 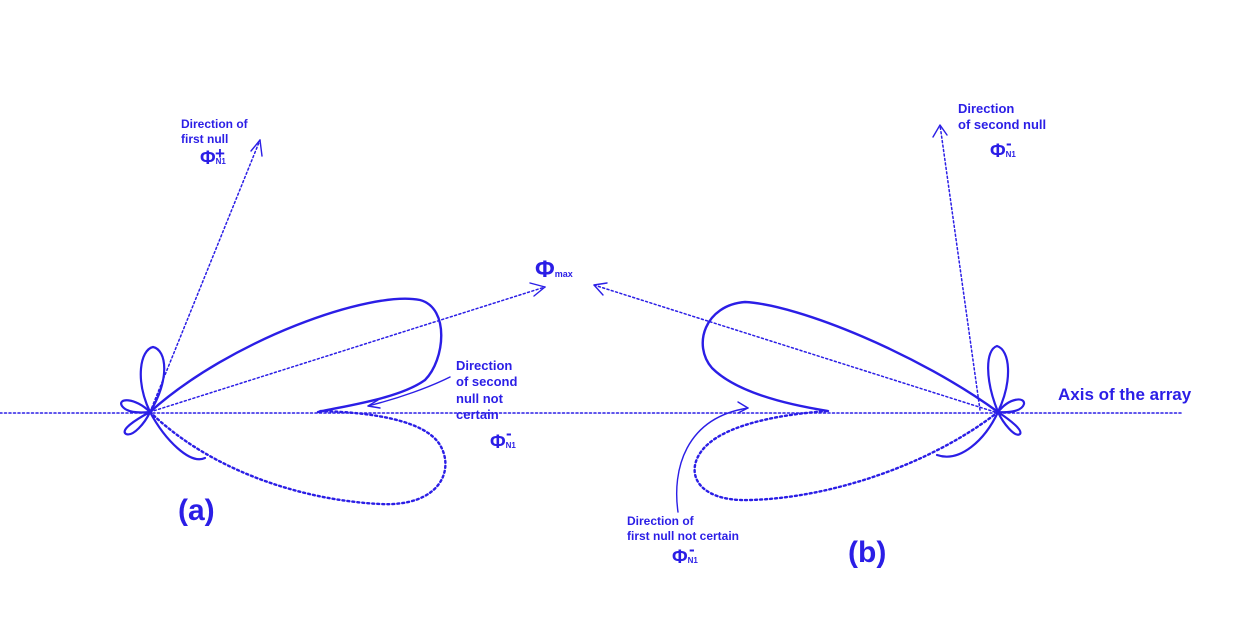 What do you see at coordinates (850, 357) in the screenshot?
I see `b-main-lobe` at bounding box center [850, 357].